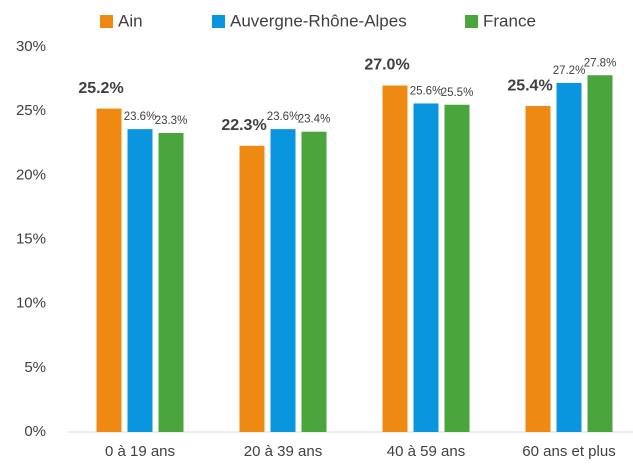 The height and width of the screenshot is (468, 633). Describe the element at coordinates (130, 20) in the screenshot. I see `legend-label: Ain` at that location.